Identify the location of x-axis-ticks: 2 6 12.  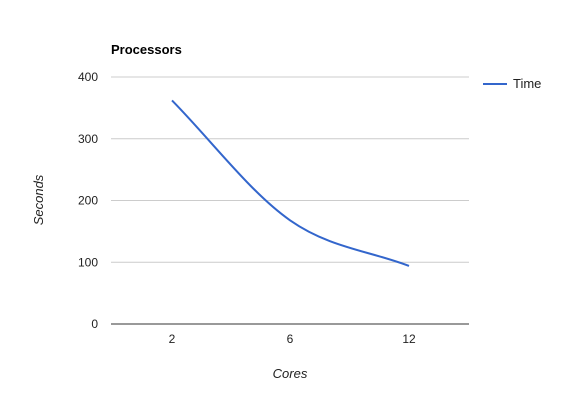
(292, 339).